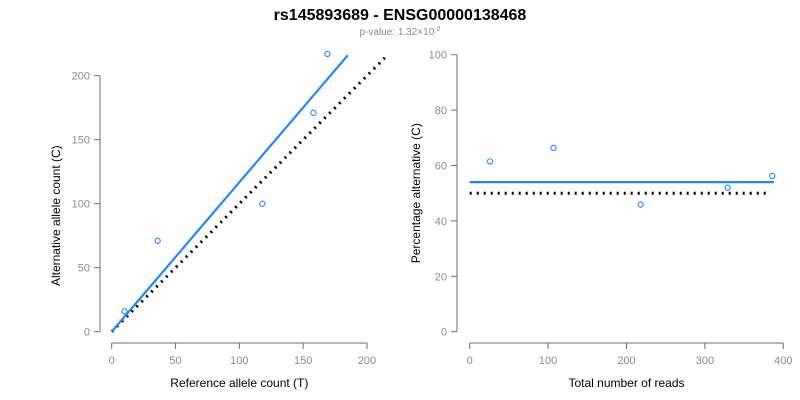 The image size is (800, 400). I want to click on y-tick-label: 200, so click(81, 77).